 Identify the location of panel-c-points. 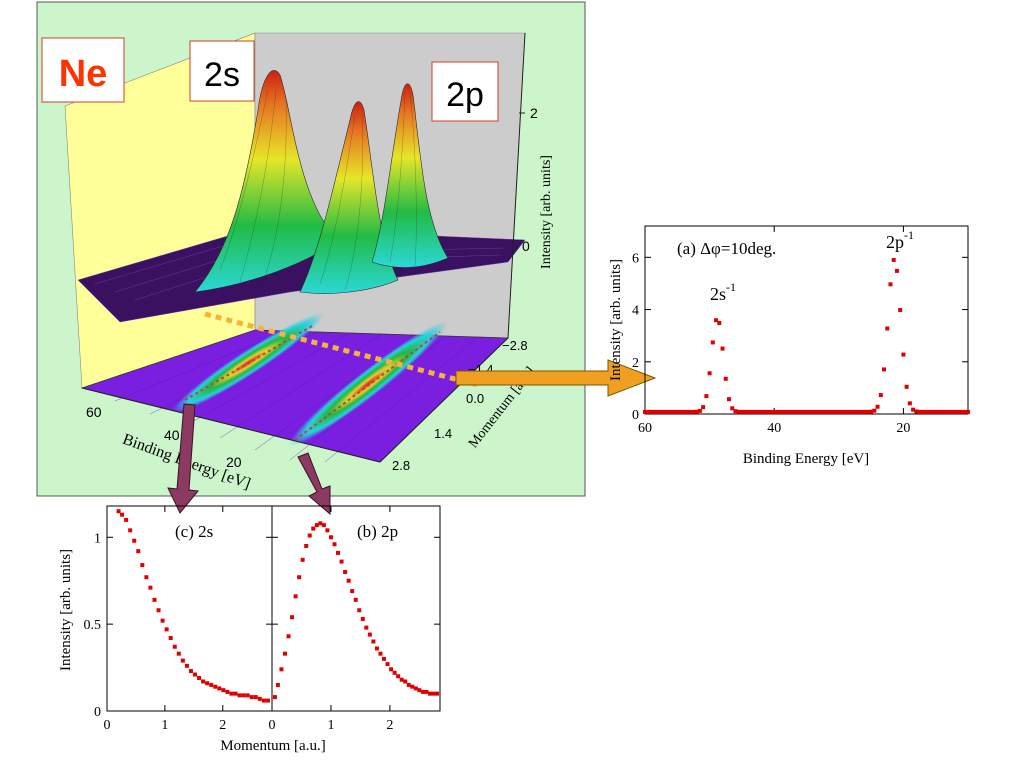
(193, 606).